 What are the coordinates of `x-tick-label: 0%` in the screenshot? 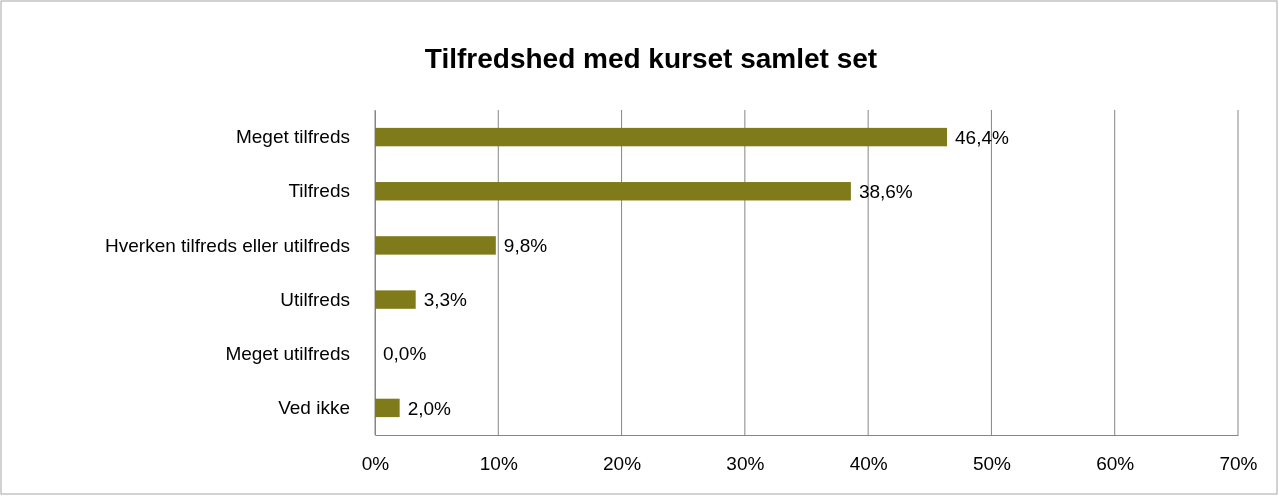 It's located at (375, 464).